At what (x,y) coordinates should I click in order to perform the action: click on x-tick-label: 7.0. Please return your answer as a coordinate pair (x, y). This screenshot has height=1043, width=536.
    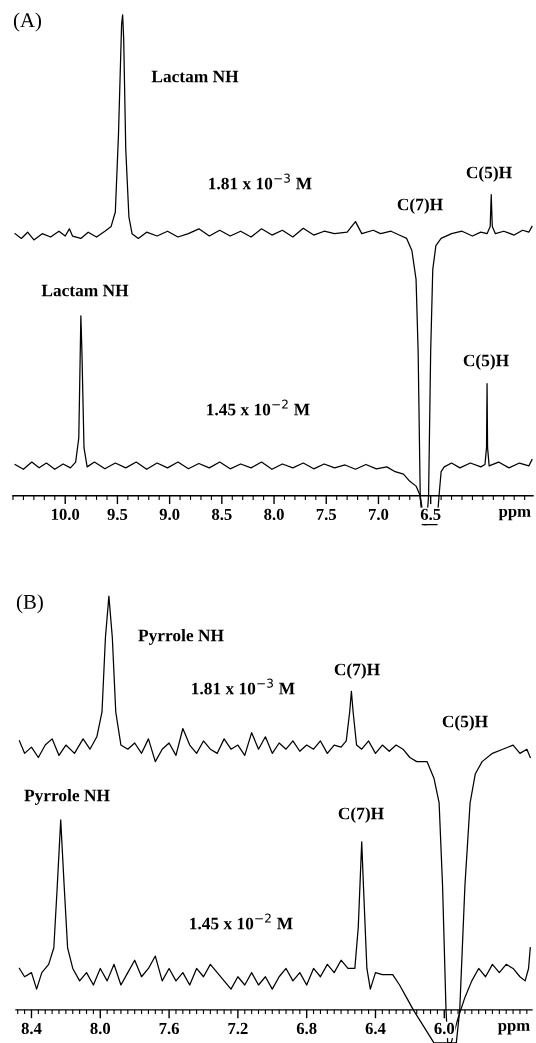
    Looking at the image, I should click on (379, 514).